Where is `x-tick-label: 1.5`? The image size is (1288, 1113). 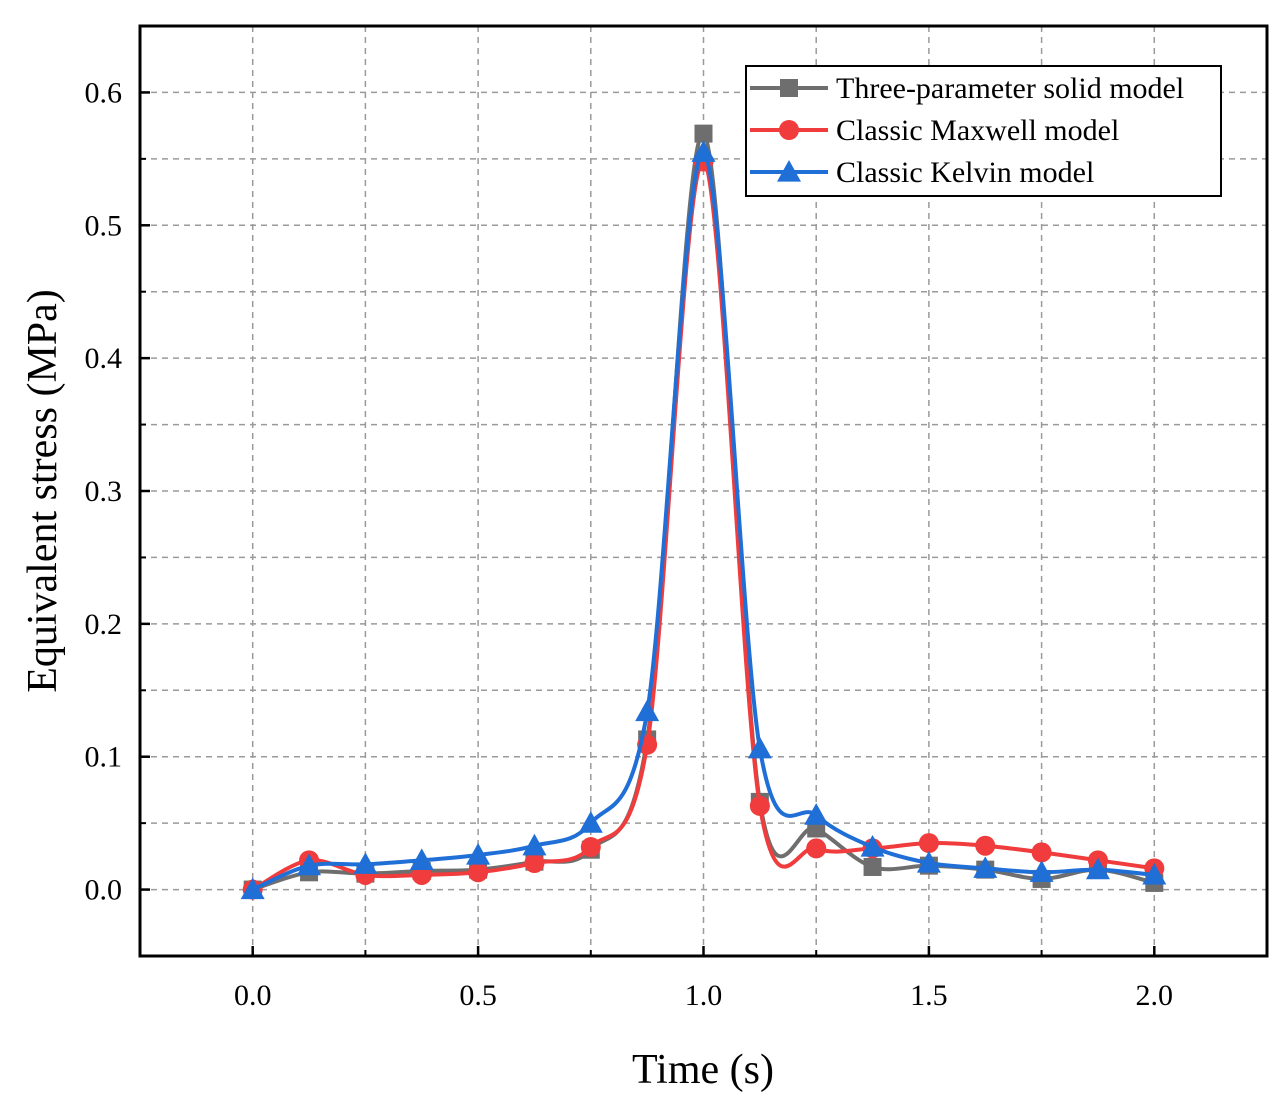
x-tick-label: 1.5 is located at coordinates (929, 995).